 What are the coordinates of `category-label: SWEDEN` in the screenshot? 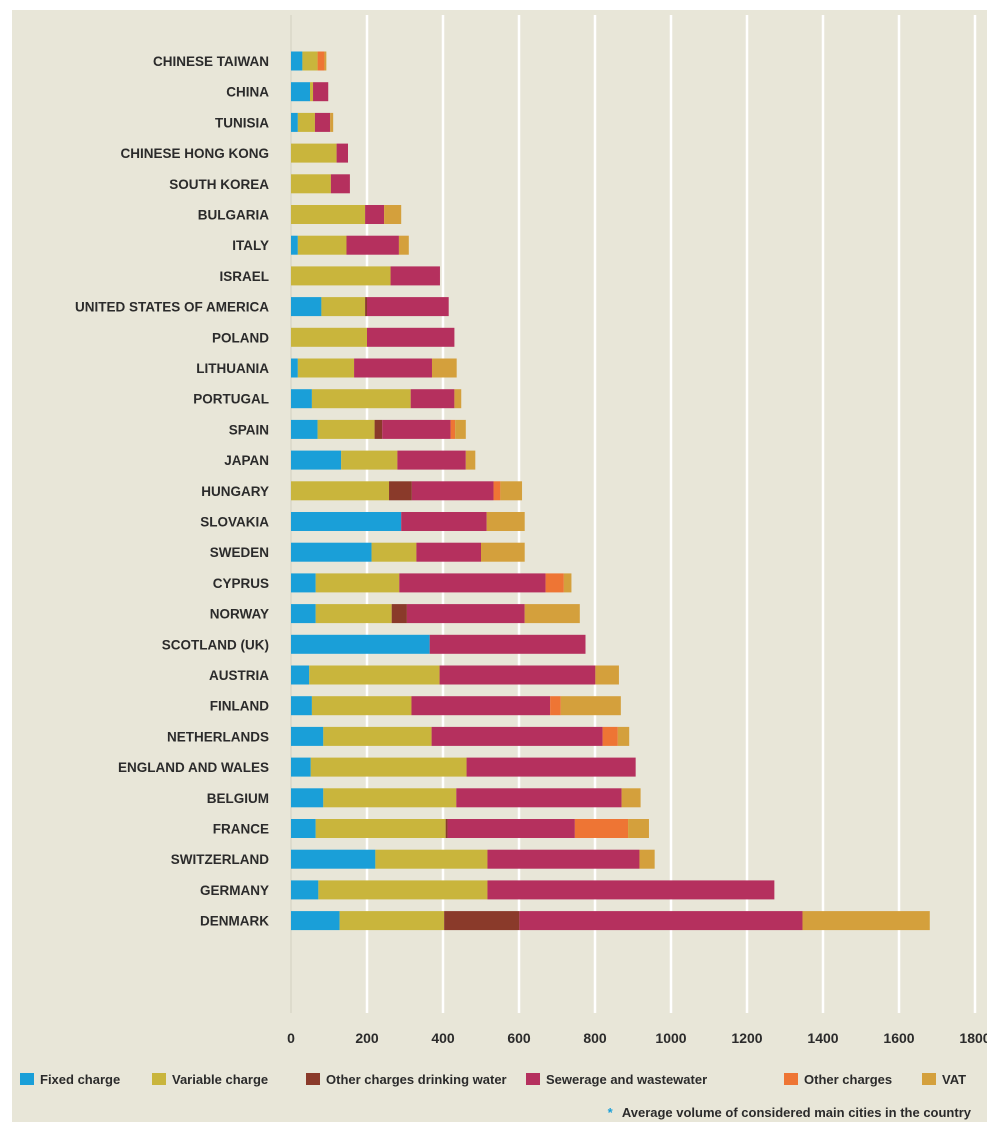 It's located at (239, 552).